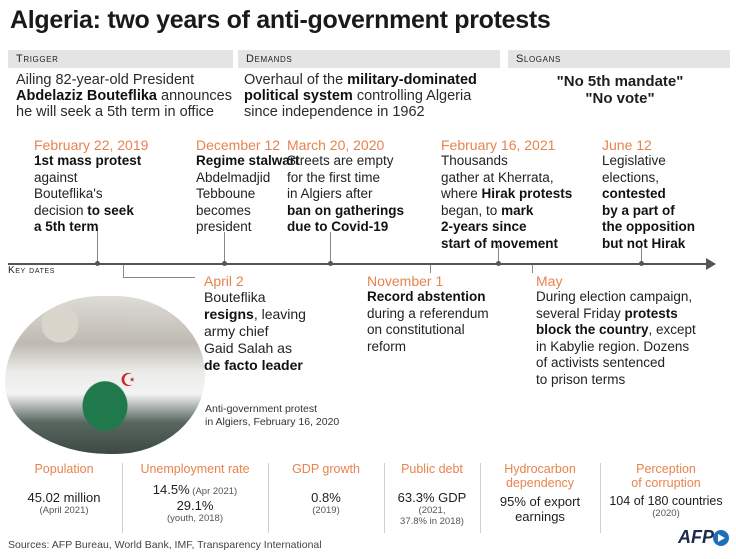 Image resolution: width=736 pixels, height=559 pixels. What do you see at coordinates (498, 254) in the screenshot?
I see `tick-e4` at bounding box center [498, 254].